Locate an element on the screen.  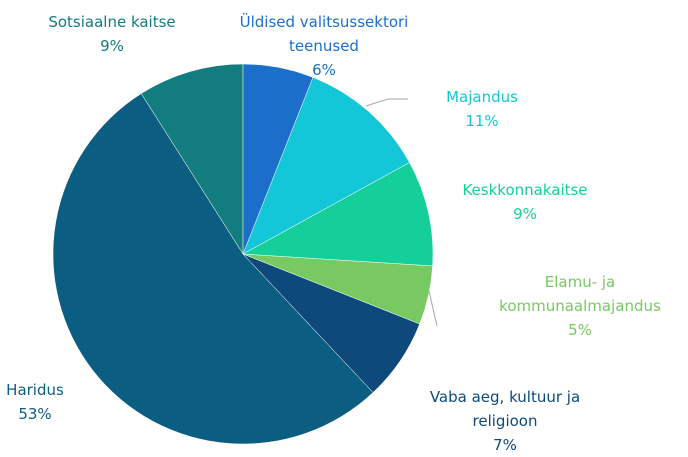
slice-name: Elamu- ja kommunaalmajandus is located at coordinates (580, 294).